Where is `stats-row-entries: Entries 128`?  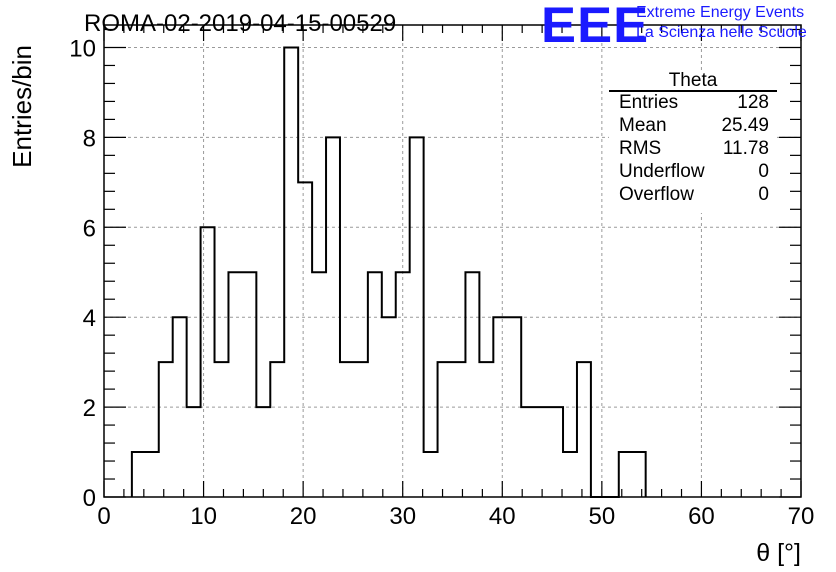 stats-row-entries: Entries 128 is located at coordinates (694, 103).